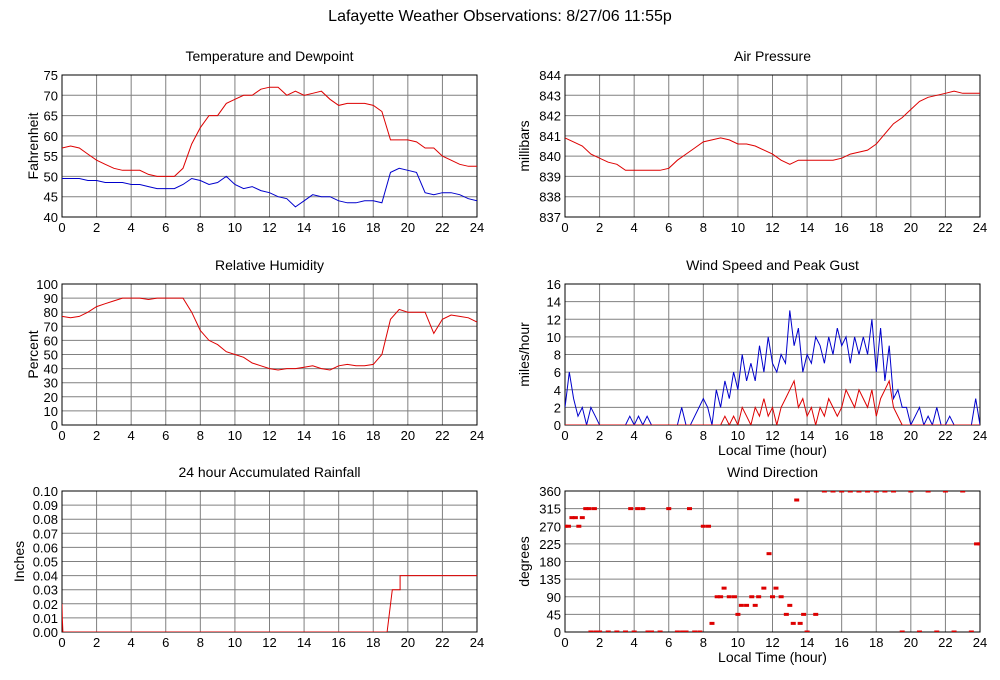 The width and height of the screenshot is (1000, 680). I want to click on x-tick-label: 4, so click(634, 642).